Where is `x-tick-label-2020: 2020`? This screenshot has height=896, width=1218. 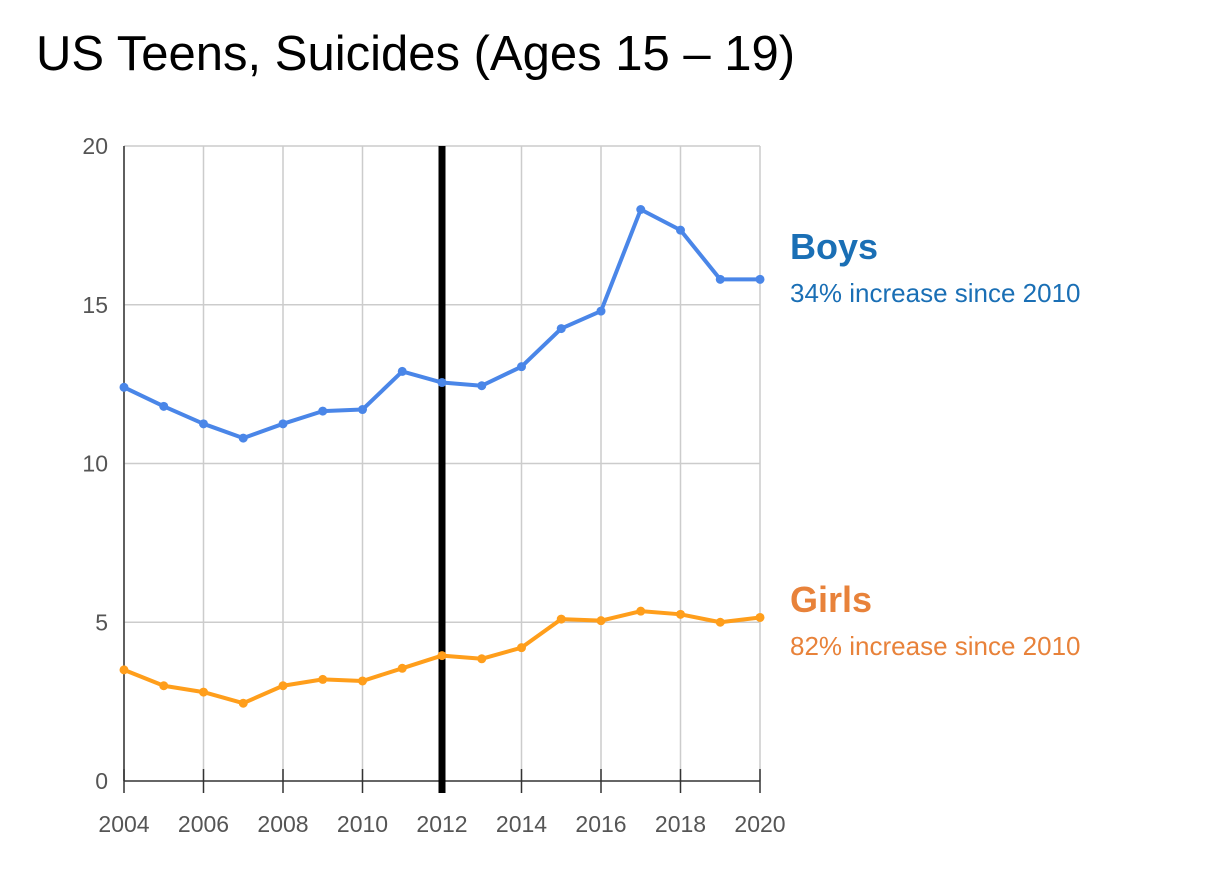
x-tick-label-2020: 2020 is located at coordinates (759, 824).